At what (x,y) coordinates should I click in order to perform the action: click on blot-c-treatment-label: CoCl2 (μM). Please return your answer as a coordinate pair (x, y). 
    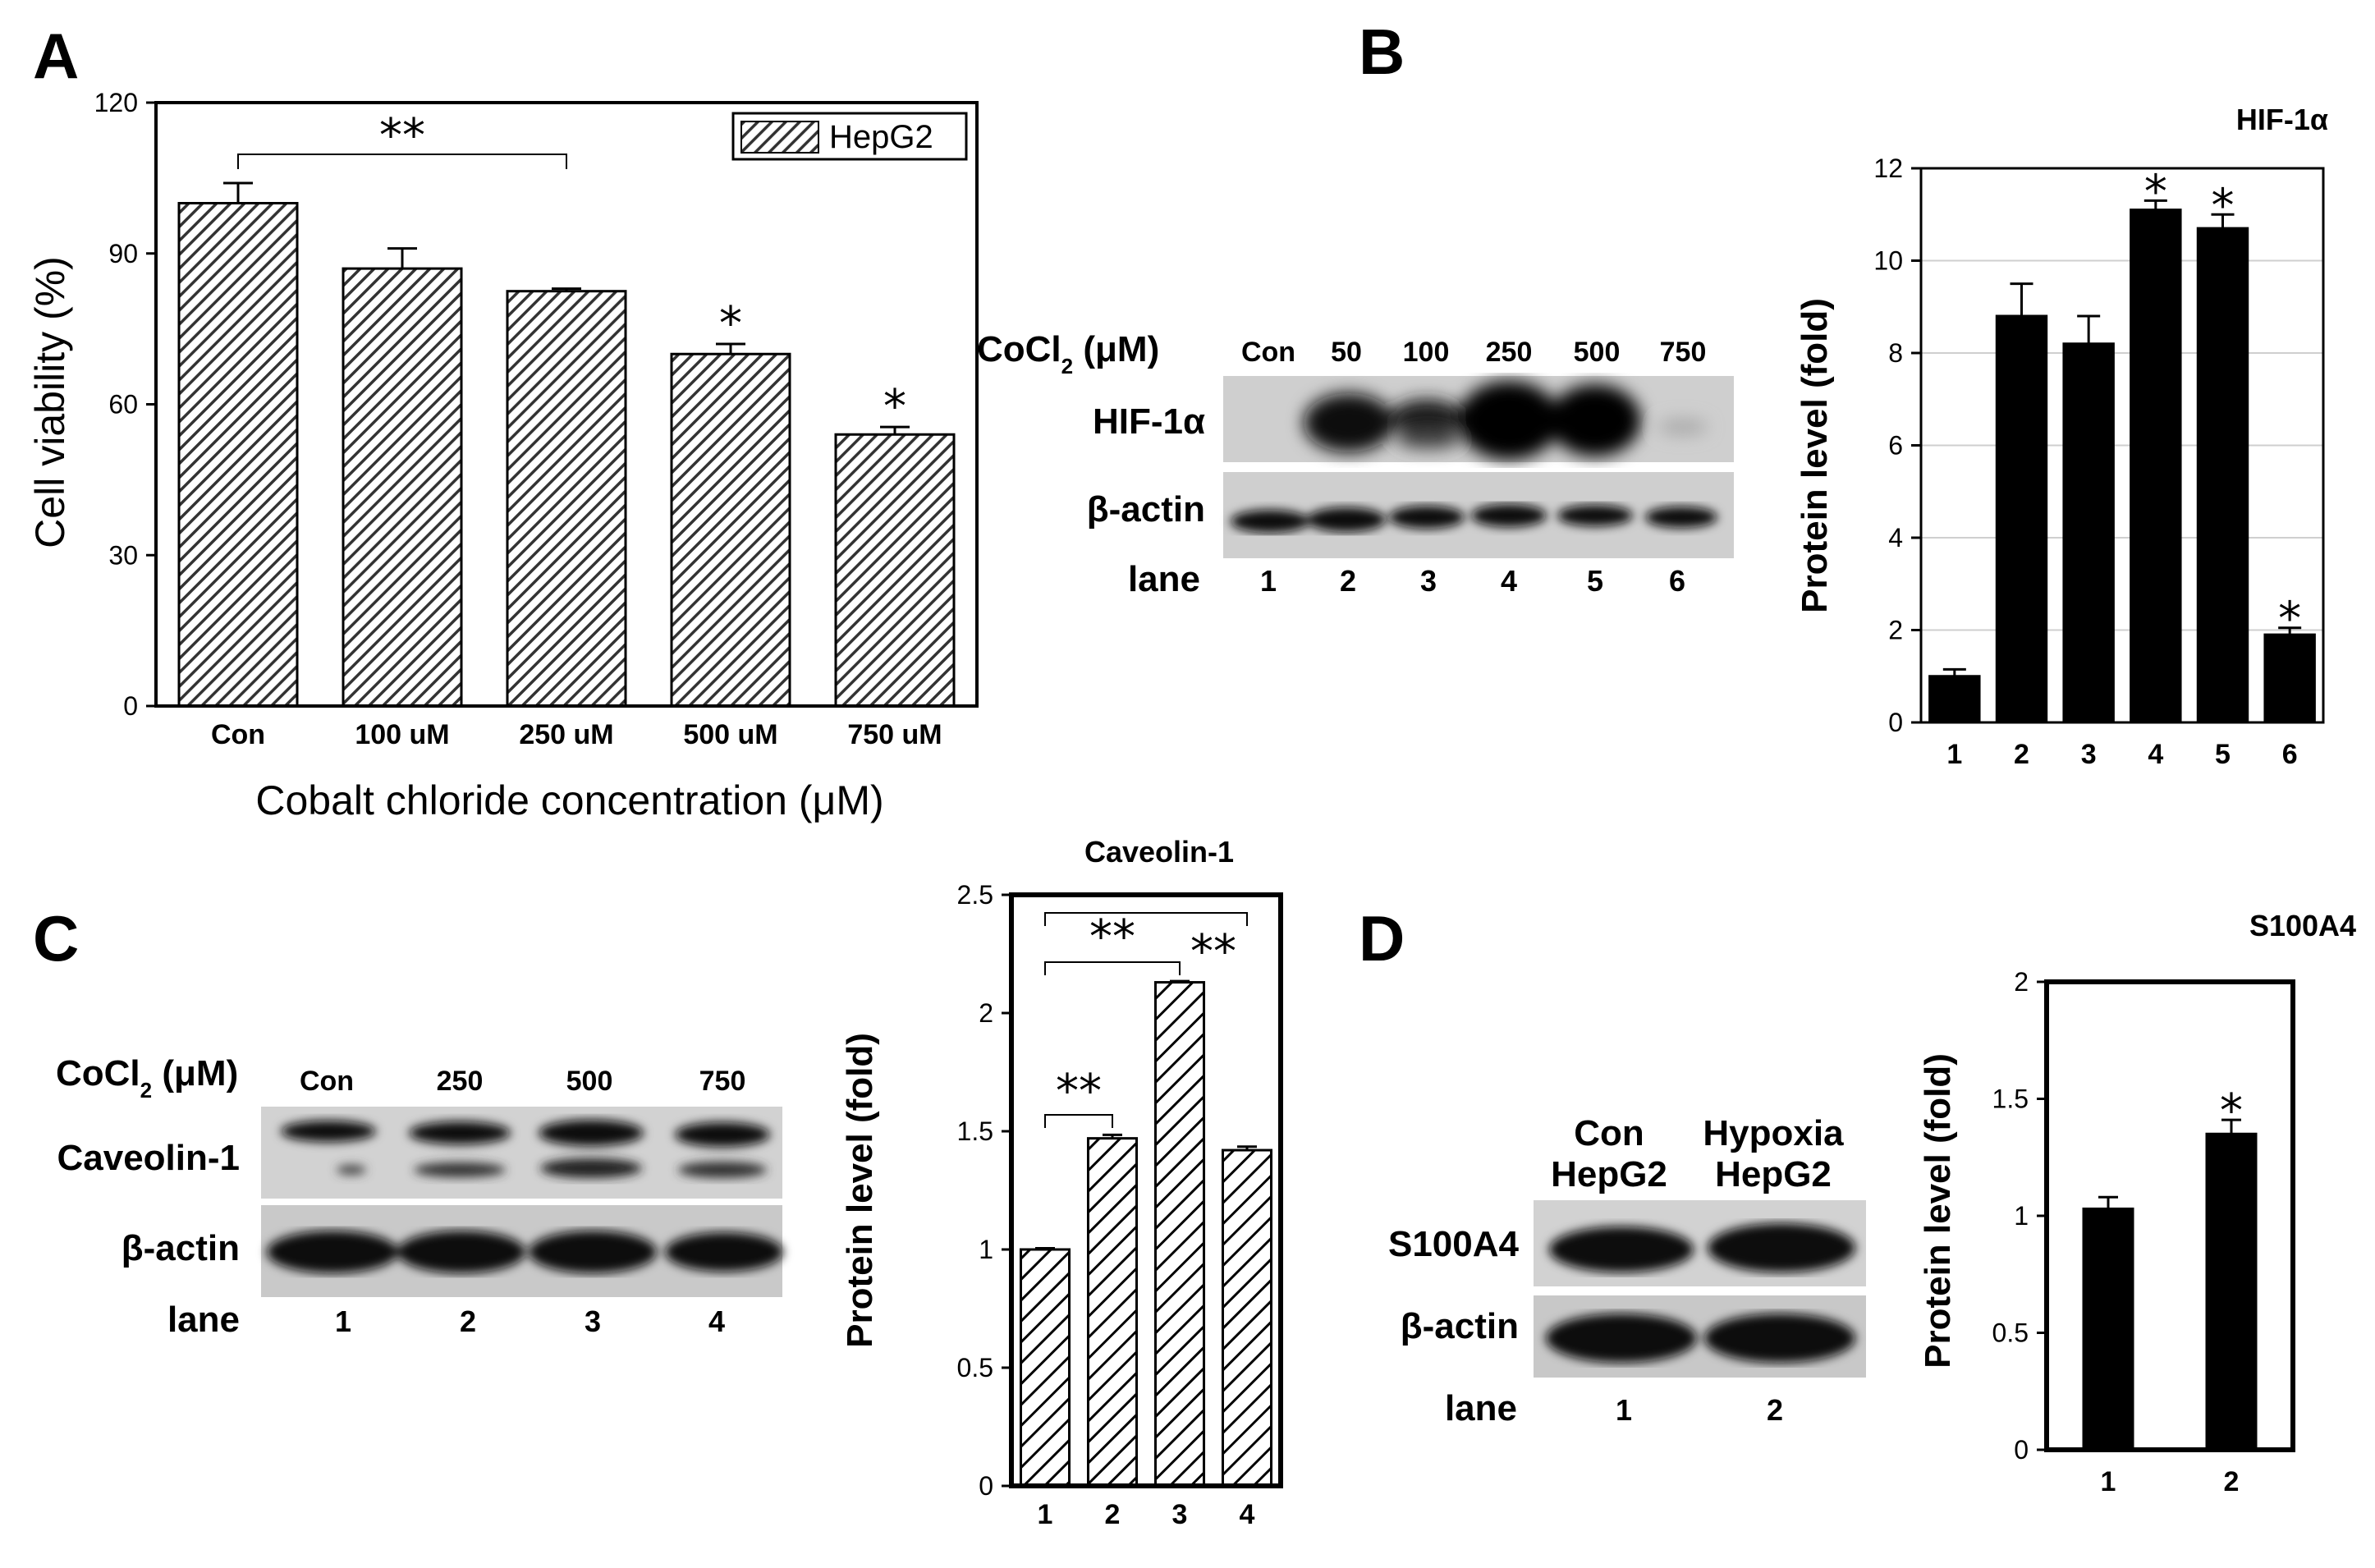
    Looking at the image, I should click on (147, 1078).